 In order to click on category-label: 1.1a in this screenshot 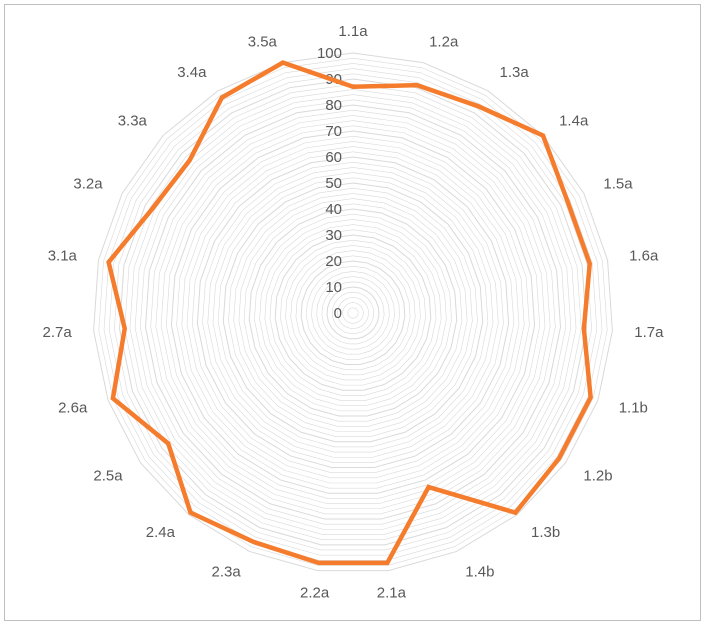, I will do `click(353, 31)`.